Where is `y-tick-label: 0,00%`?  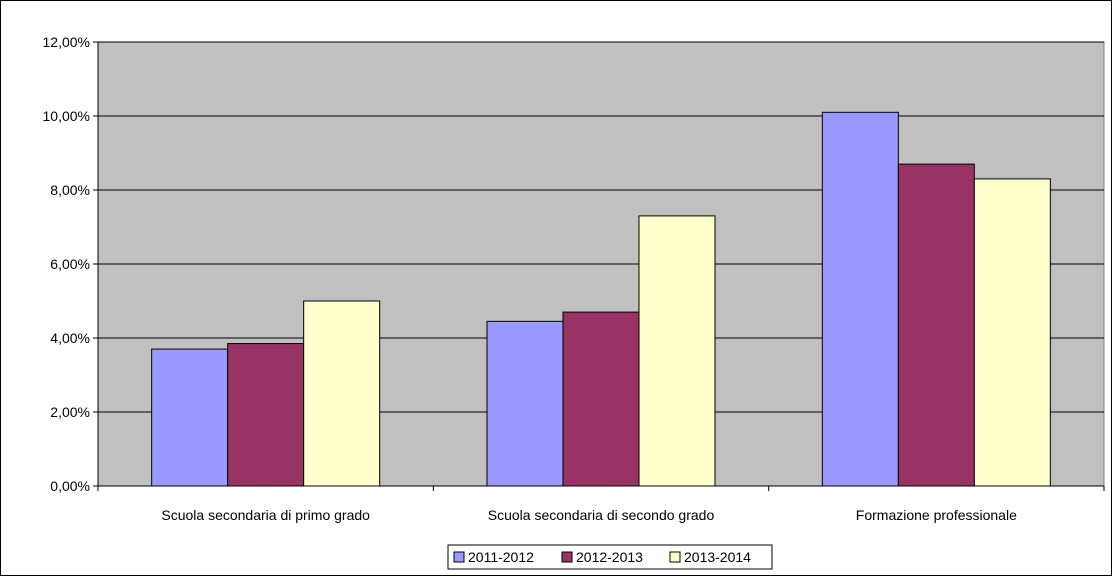
y-tick-label: 0,00% is located at coordinates (70, 486).